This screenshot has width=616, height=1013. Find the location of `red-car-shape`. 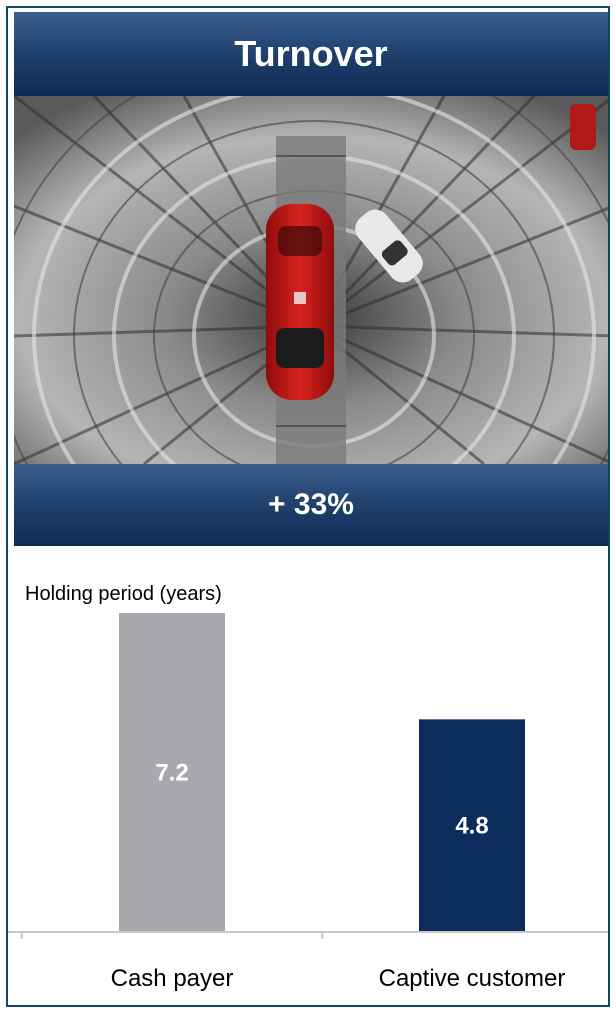

red-car-shape is located at coordinates (300, 302).